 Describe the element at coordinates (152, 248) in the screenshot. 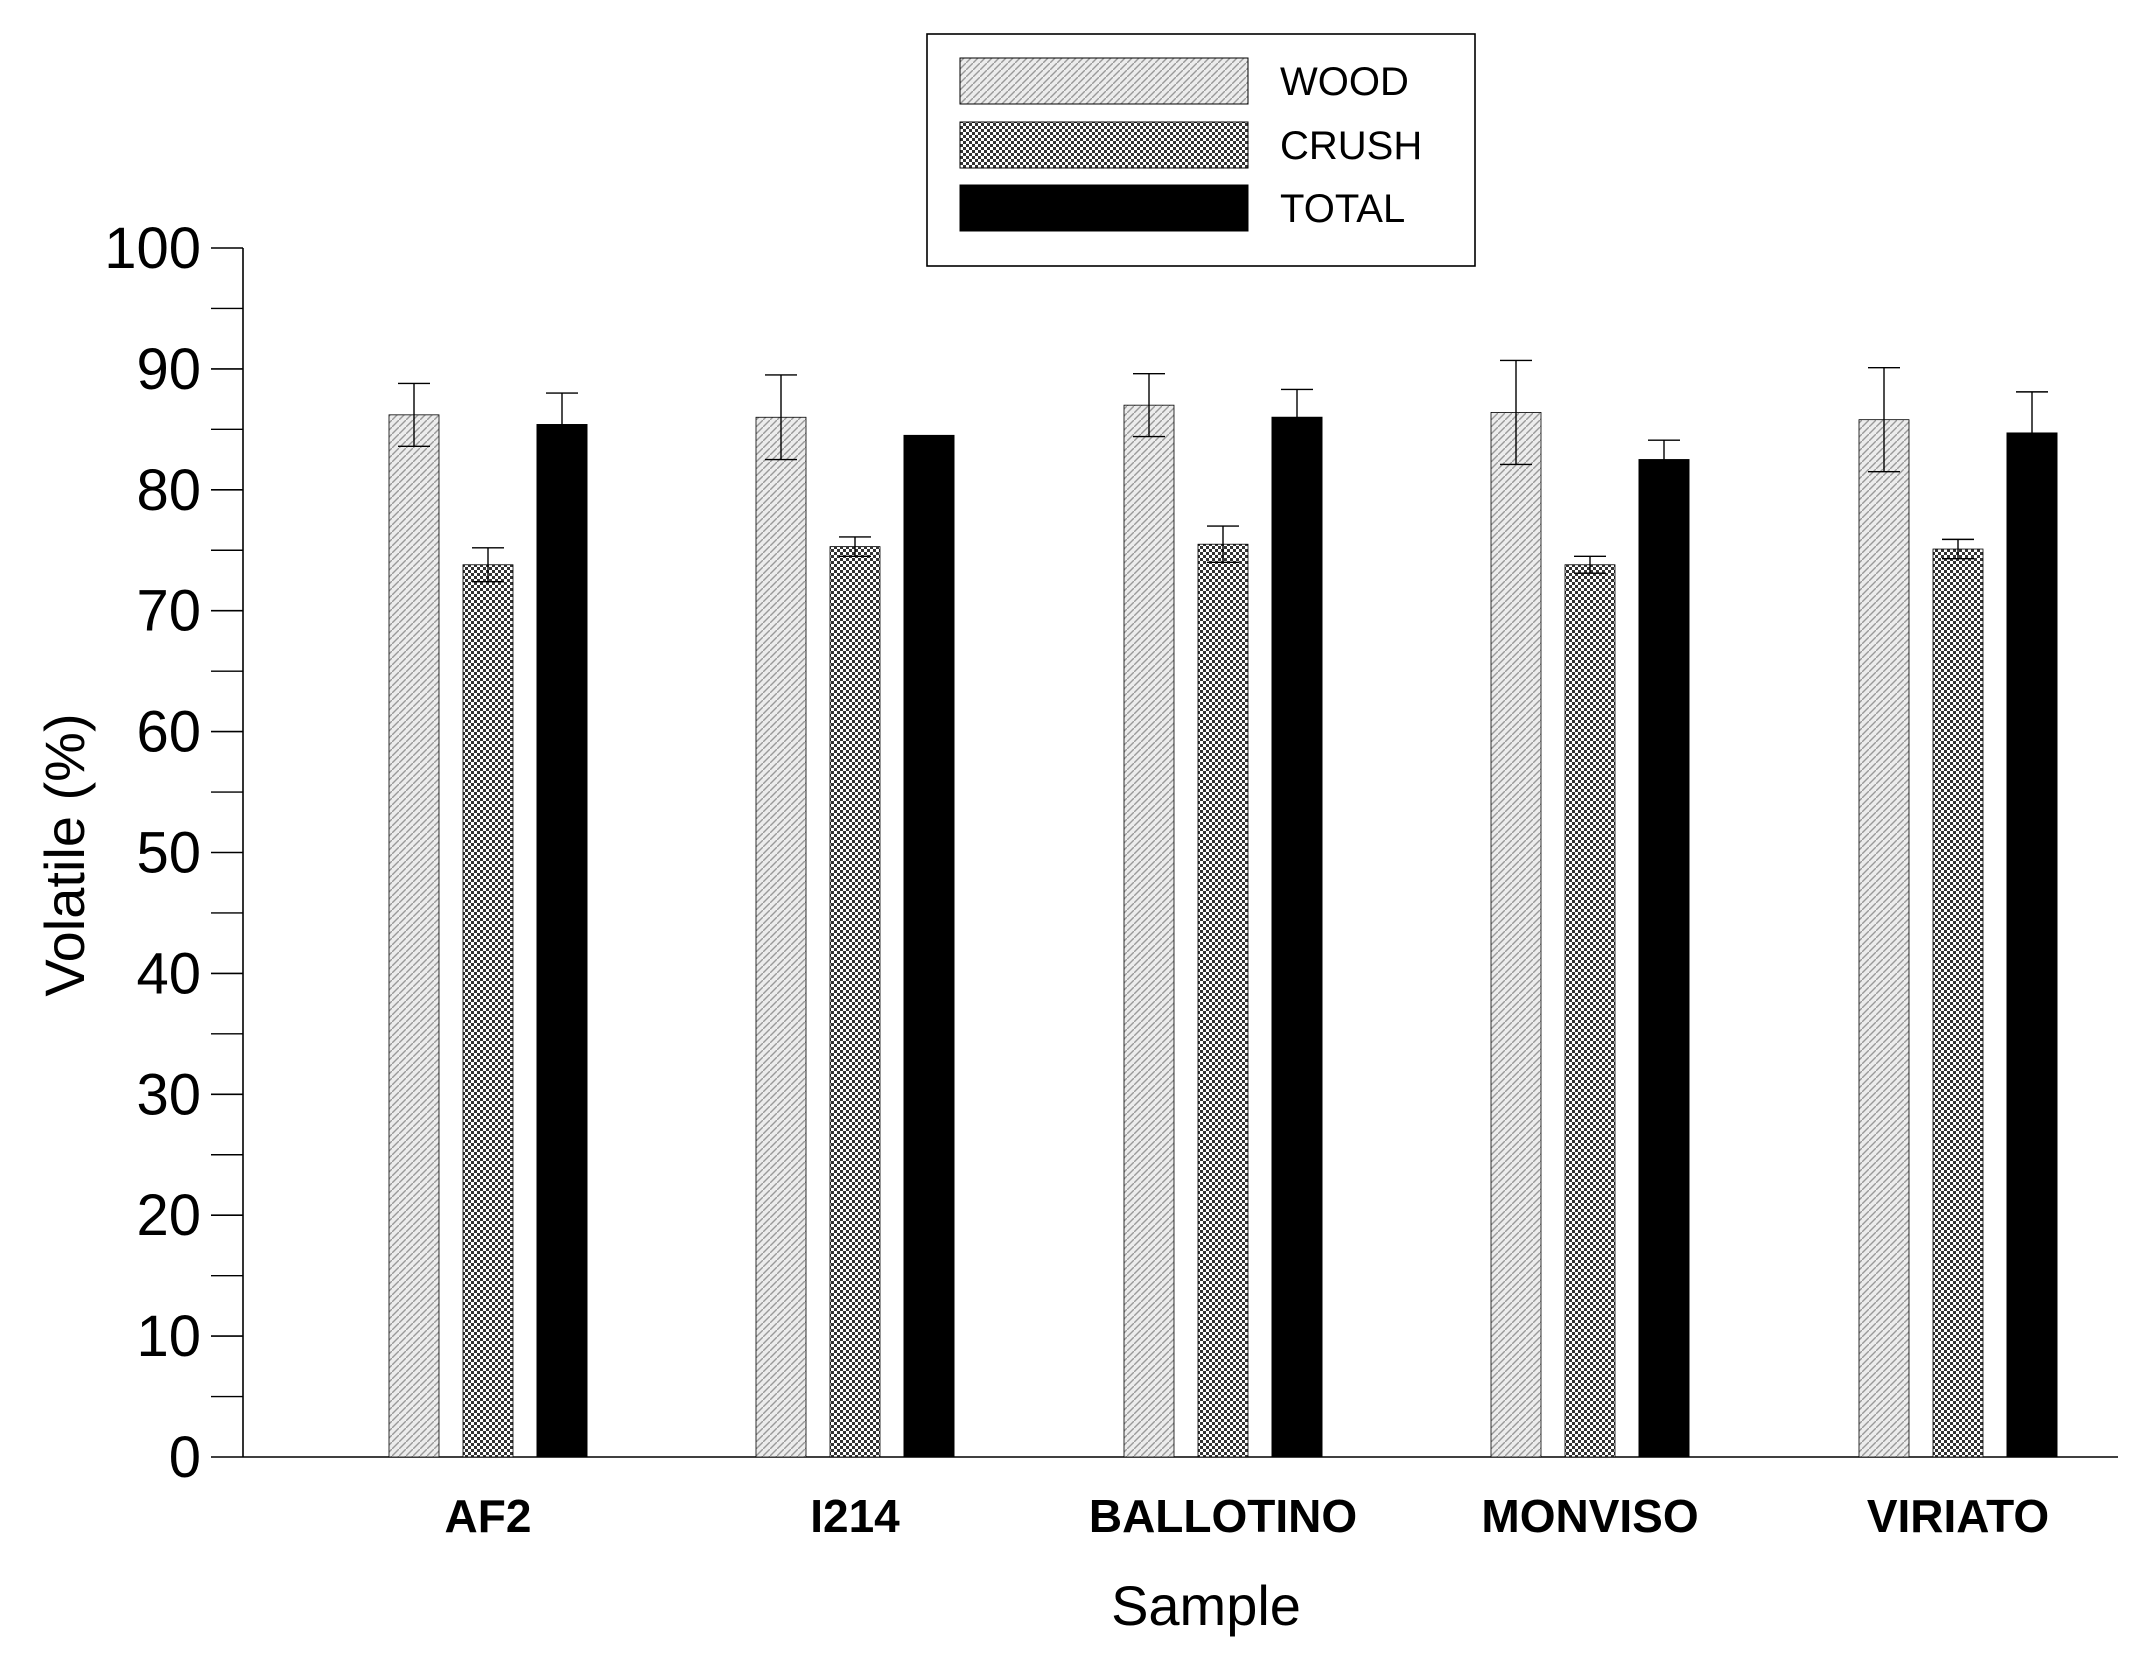

I see `y-tick-label: 100` at that location.